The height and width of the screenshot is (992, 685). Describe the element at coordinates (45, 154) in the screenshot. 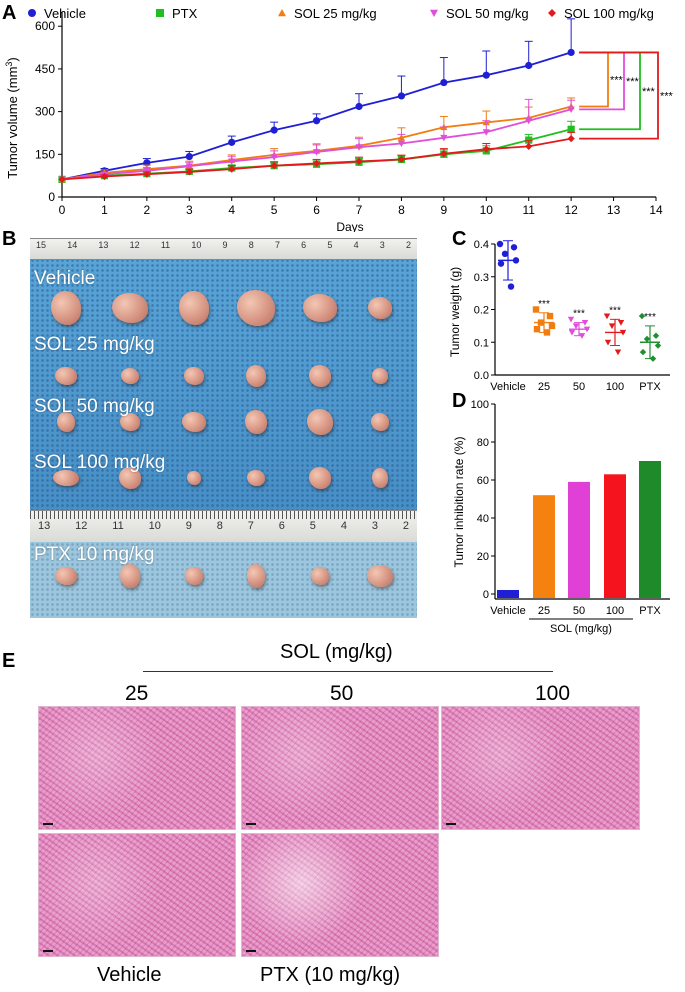

I see `y-tick-label: 150` at that location.